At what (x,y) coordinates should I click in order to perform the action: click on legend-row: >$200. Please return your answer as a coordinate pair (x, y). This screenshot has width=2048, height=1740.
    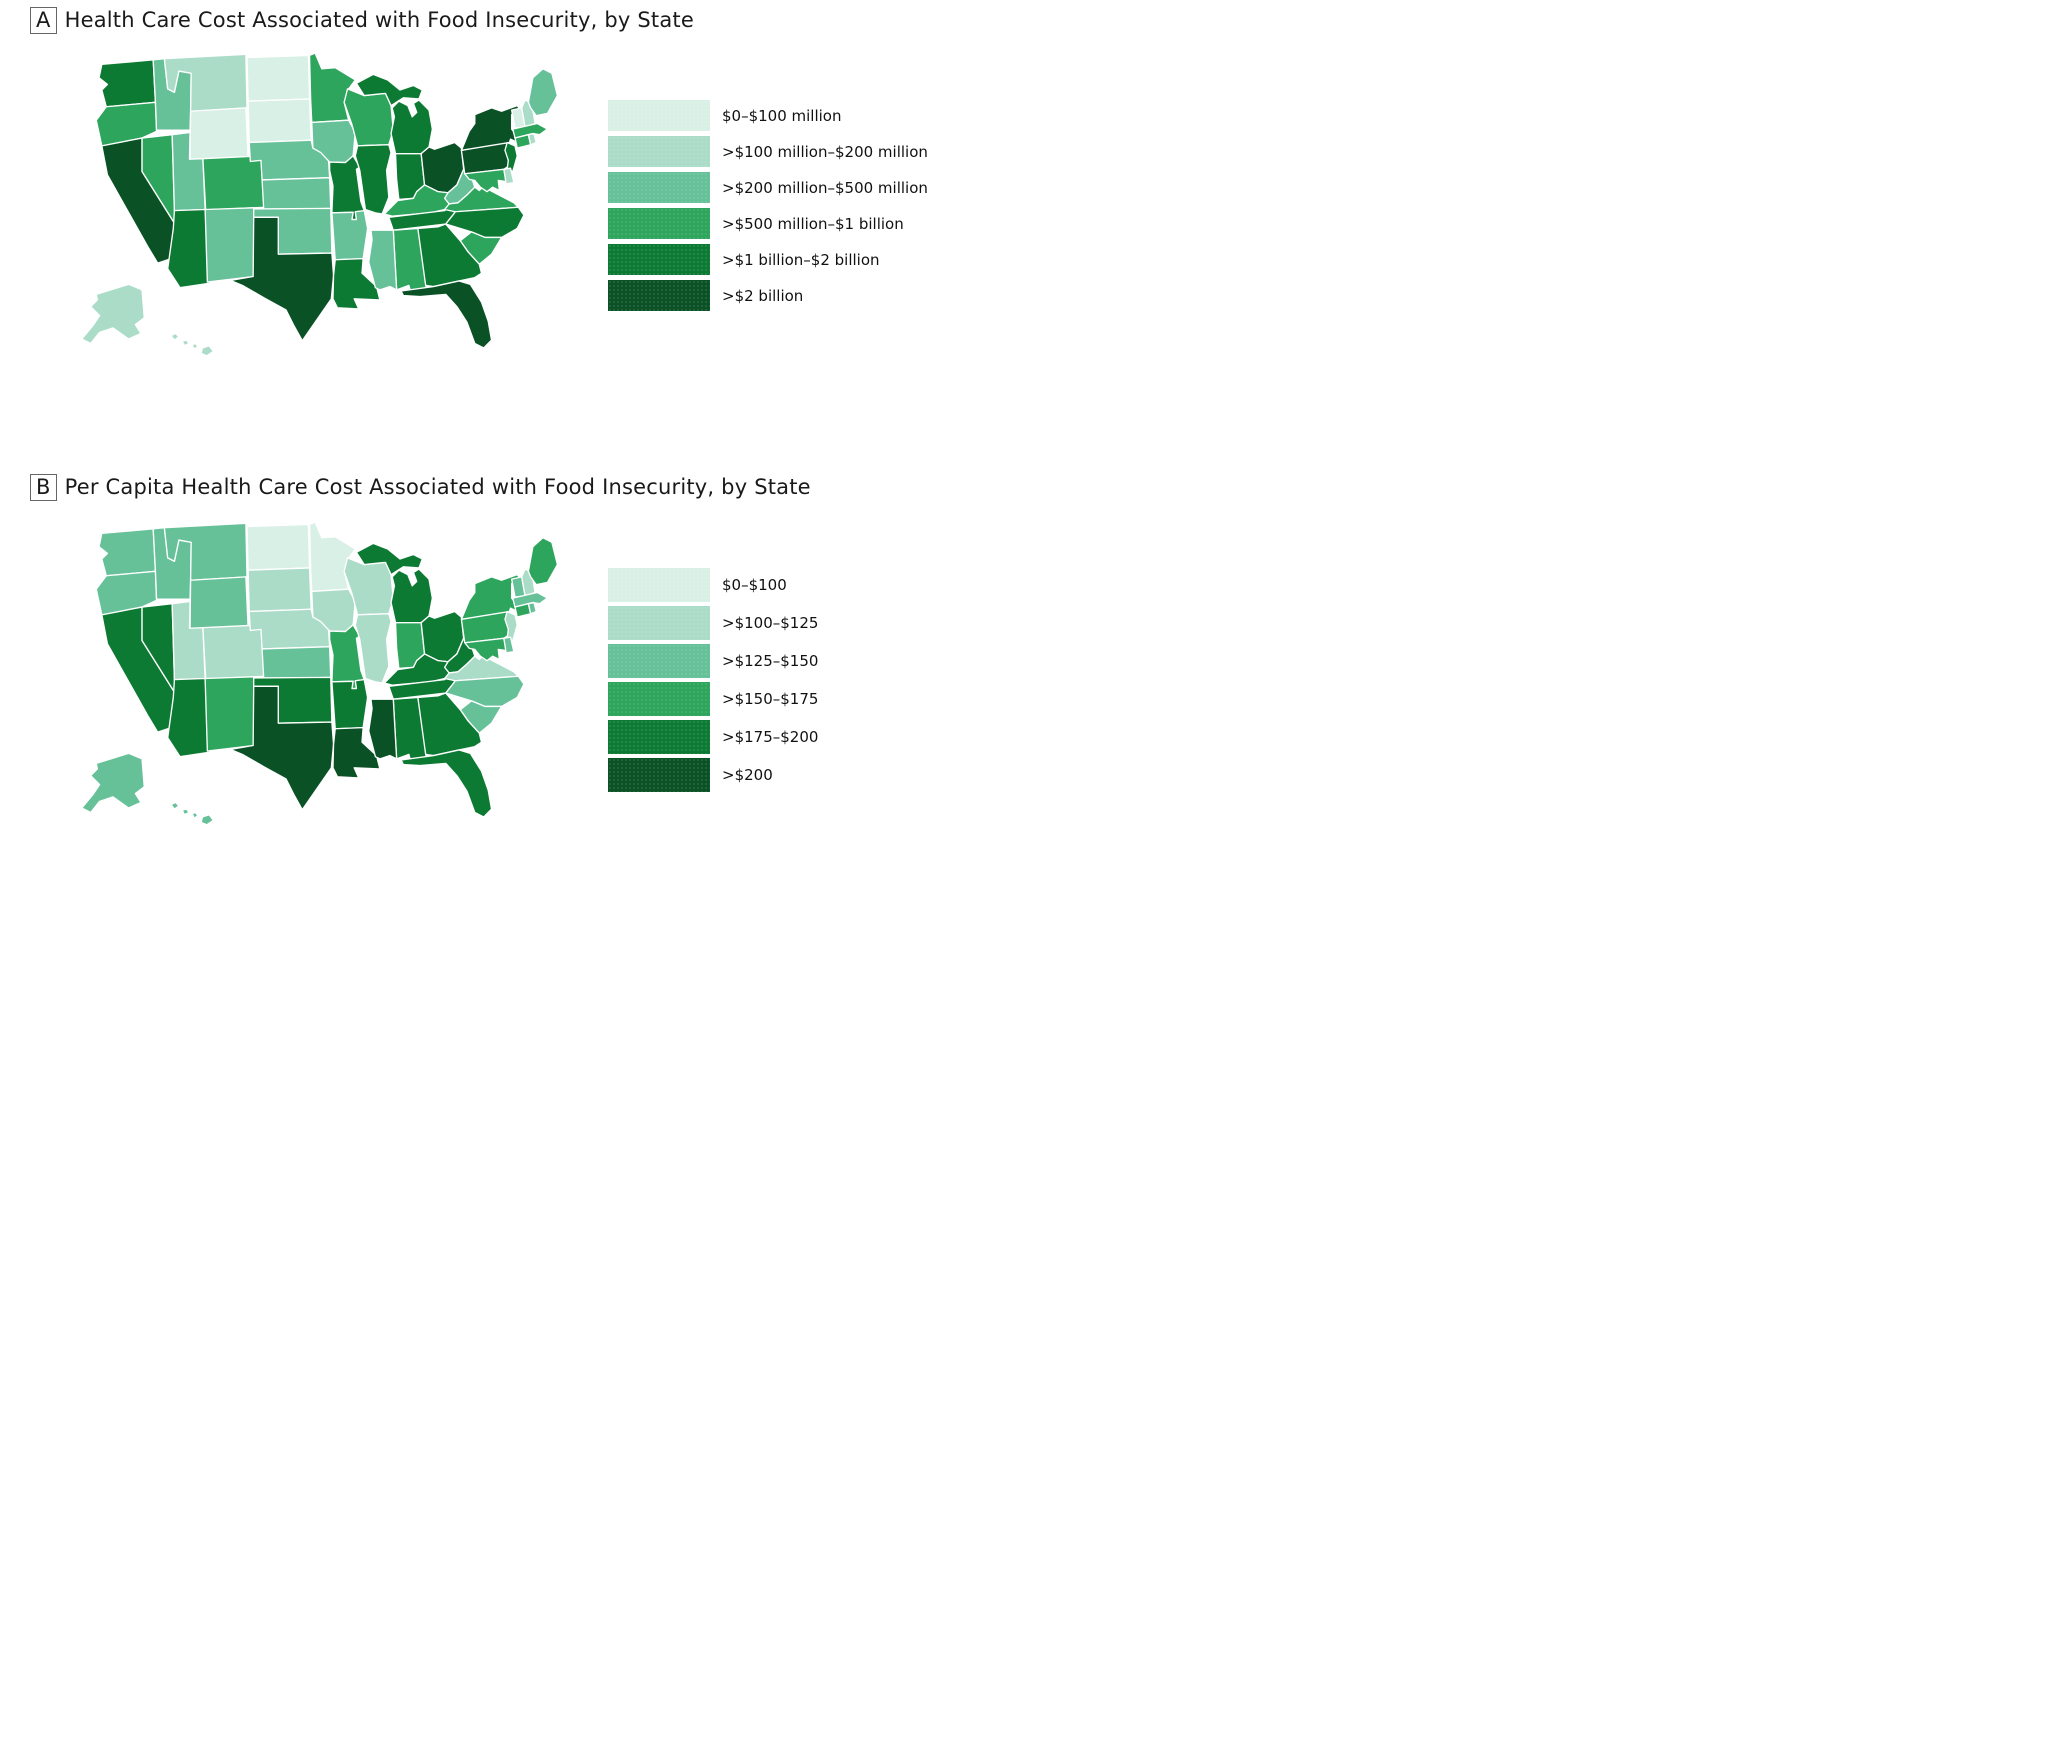
    Looking at the image, I should click on (713, 775).